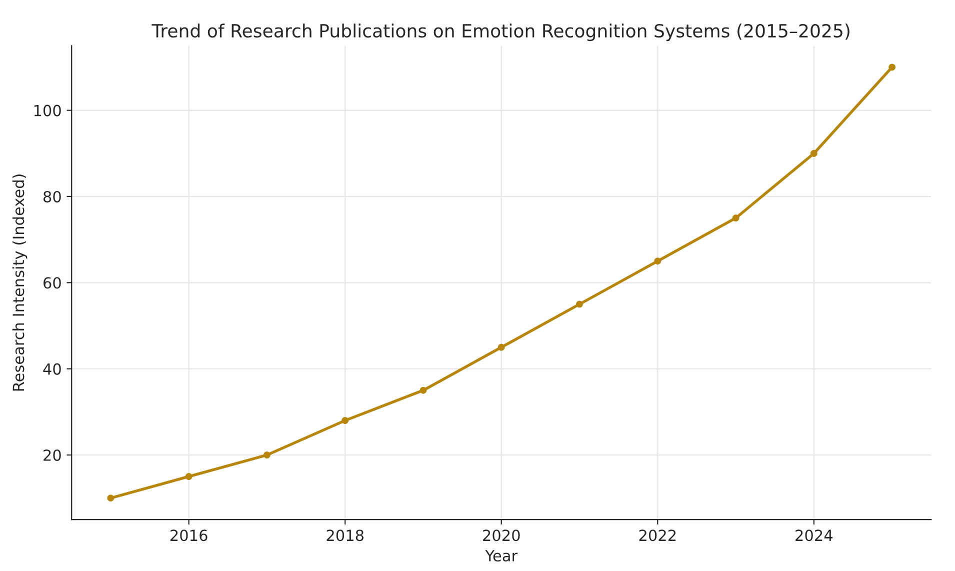 This screenshot has height=571, width=955. I want to click on y-tick-label: 100, so click(47, 110).